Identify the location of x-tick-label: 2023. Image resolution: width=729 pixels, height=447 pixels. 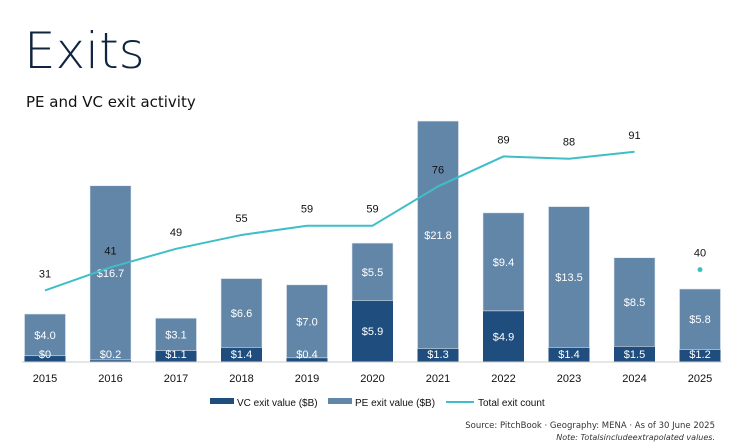
(569, 379).